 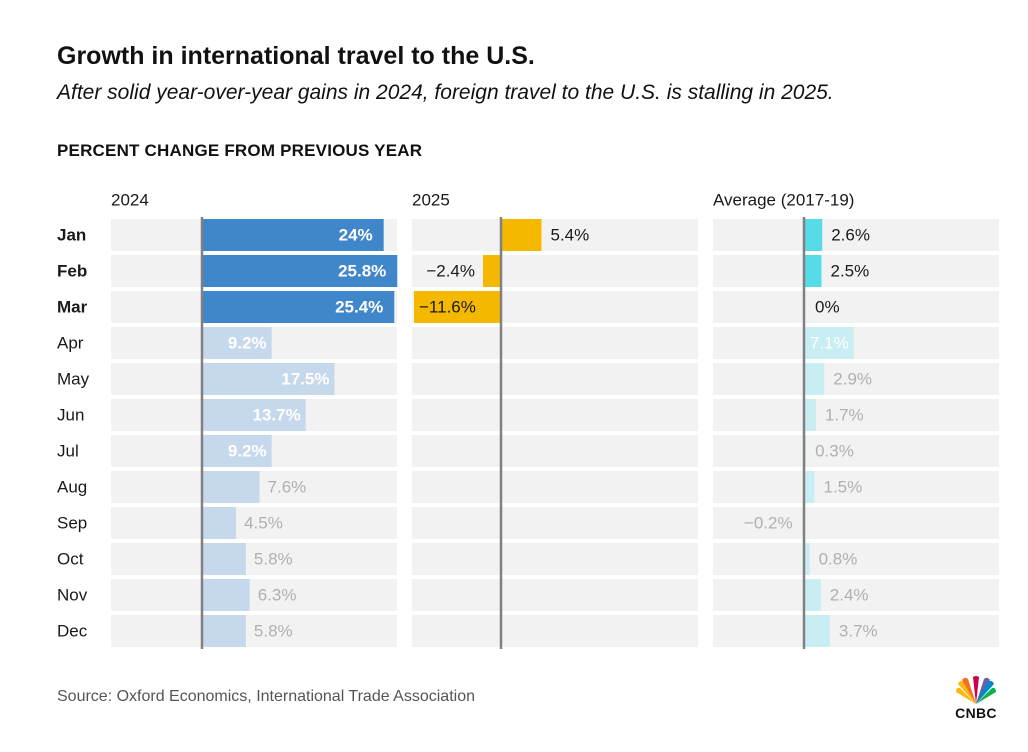 I want to click on bar-0-may, so click(x=268, y=379).